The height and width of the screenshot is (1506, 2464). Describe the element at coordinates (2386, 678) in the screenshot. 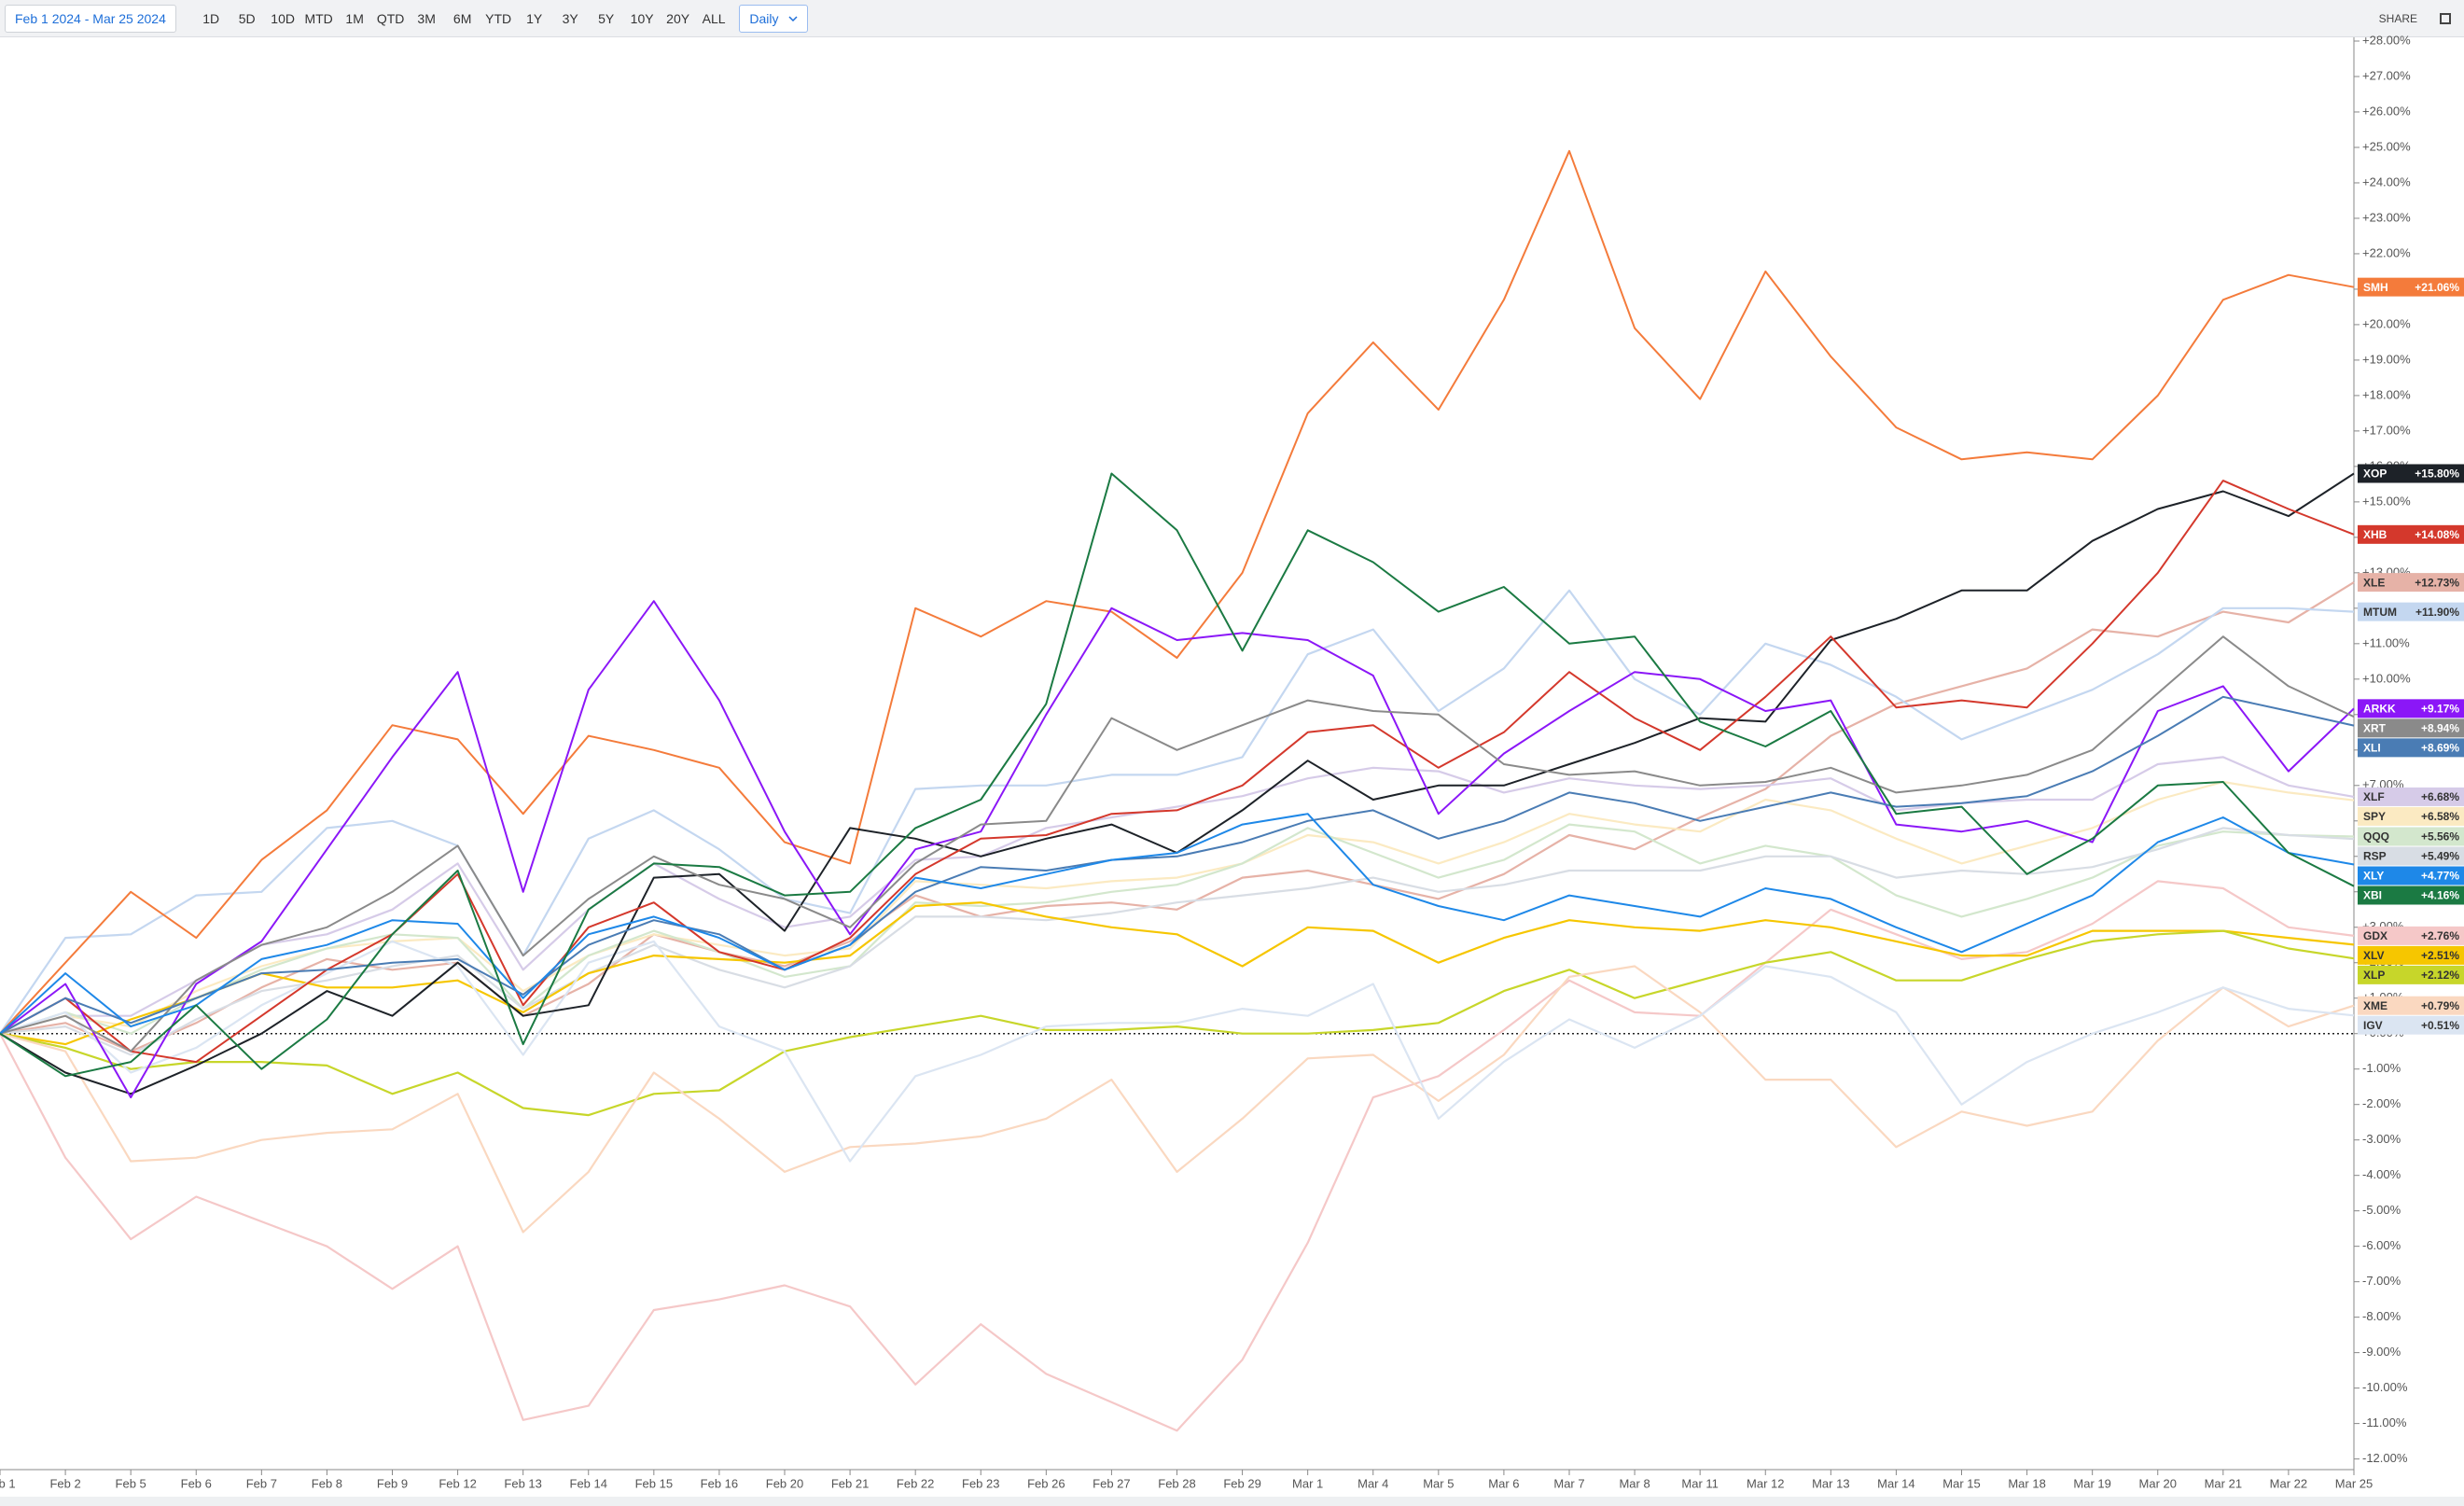

I see `y-tick-label: +10.00%` at that location.